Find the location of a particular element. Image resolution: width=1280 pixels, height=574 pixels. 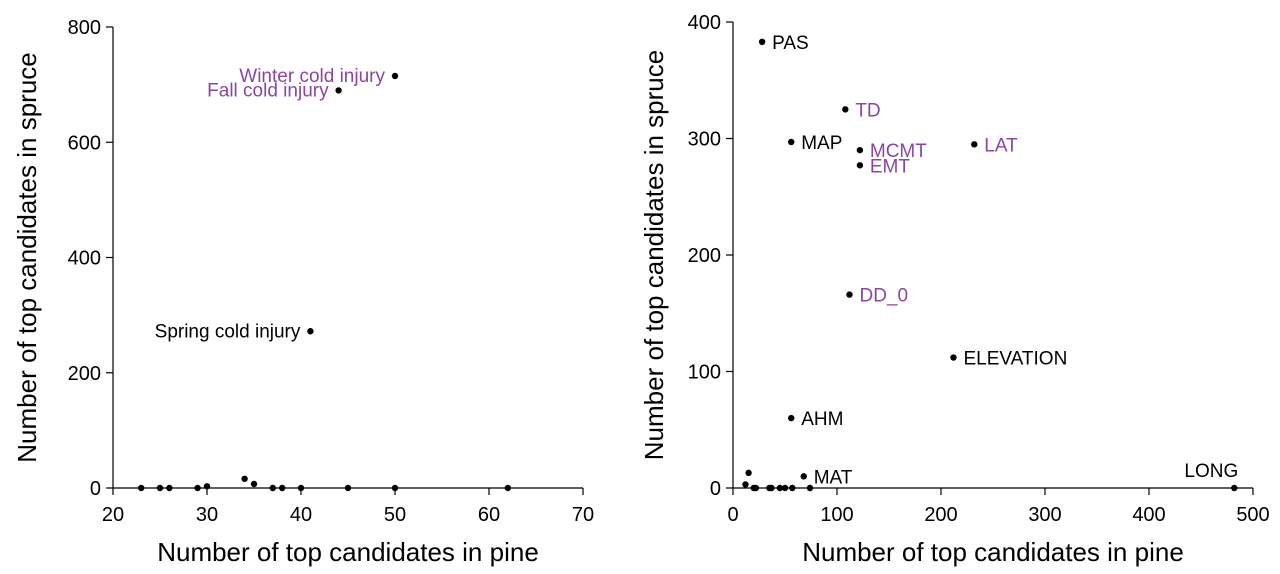

x-tick-label: 30 is located at coordinates (207, 515).